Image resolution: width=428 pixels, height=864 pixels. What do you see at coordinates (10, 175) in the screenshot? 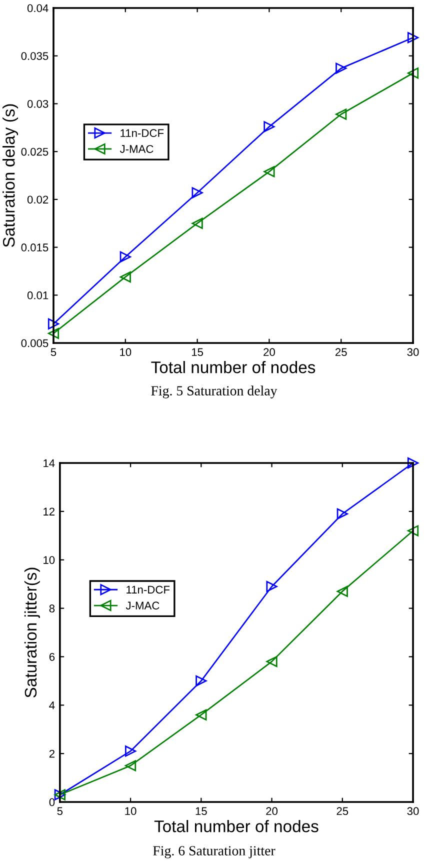
I see `y-axis-title: Saturation delay (s)` at bounding box center [10, 175].